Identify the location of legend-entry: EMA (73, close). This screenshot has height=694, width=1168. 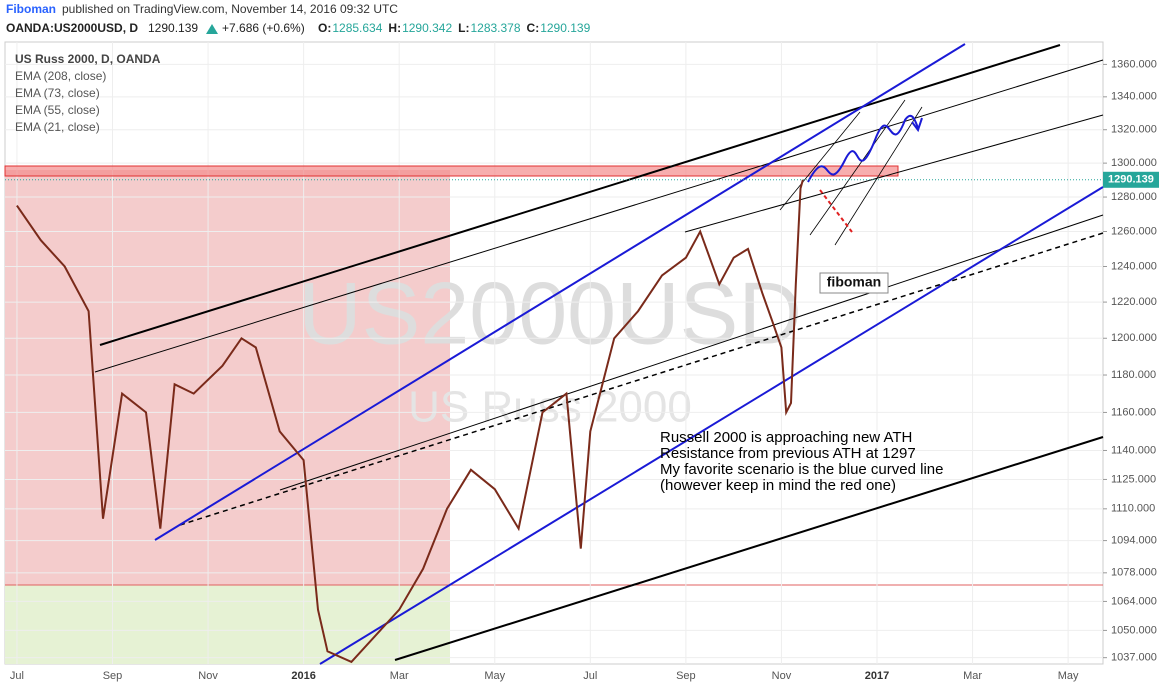
(57, 93).